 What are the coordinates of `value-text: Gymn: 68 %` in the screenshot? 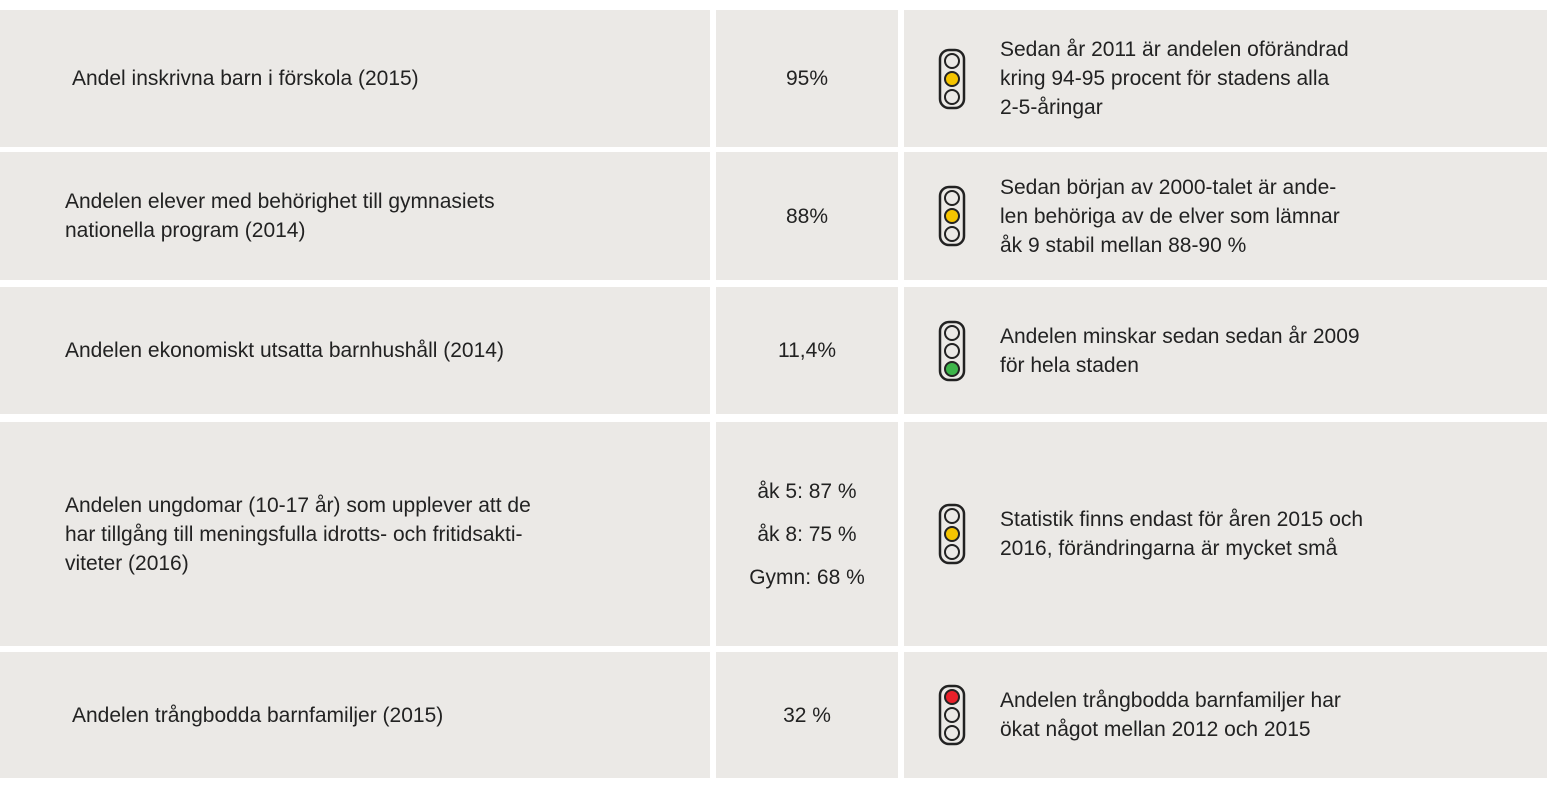 It's located at (807, 577).